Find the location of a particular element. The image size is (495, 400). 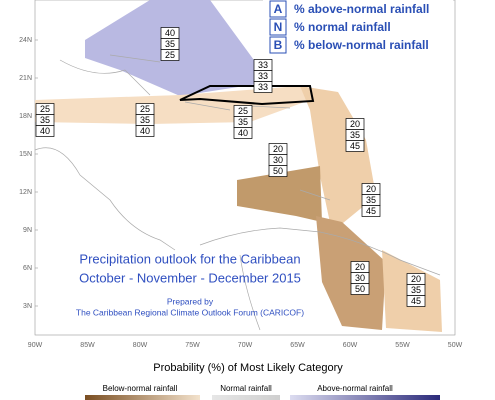

longitude-axis: 90W 85W 80W 75W 70W 65W 60W 55W 50W is located at coordinates (245, 345).